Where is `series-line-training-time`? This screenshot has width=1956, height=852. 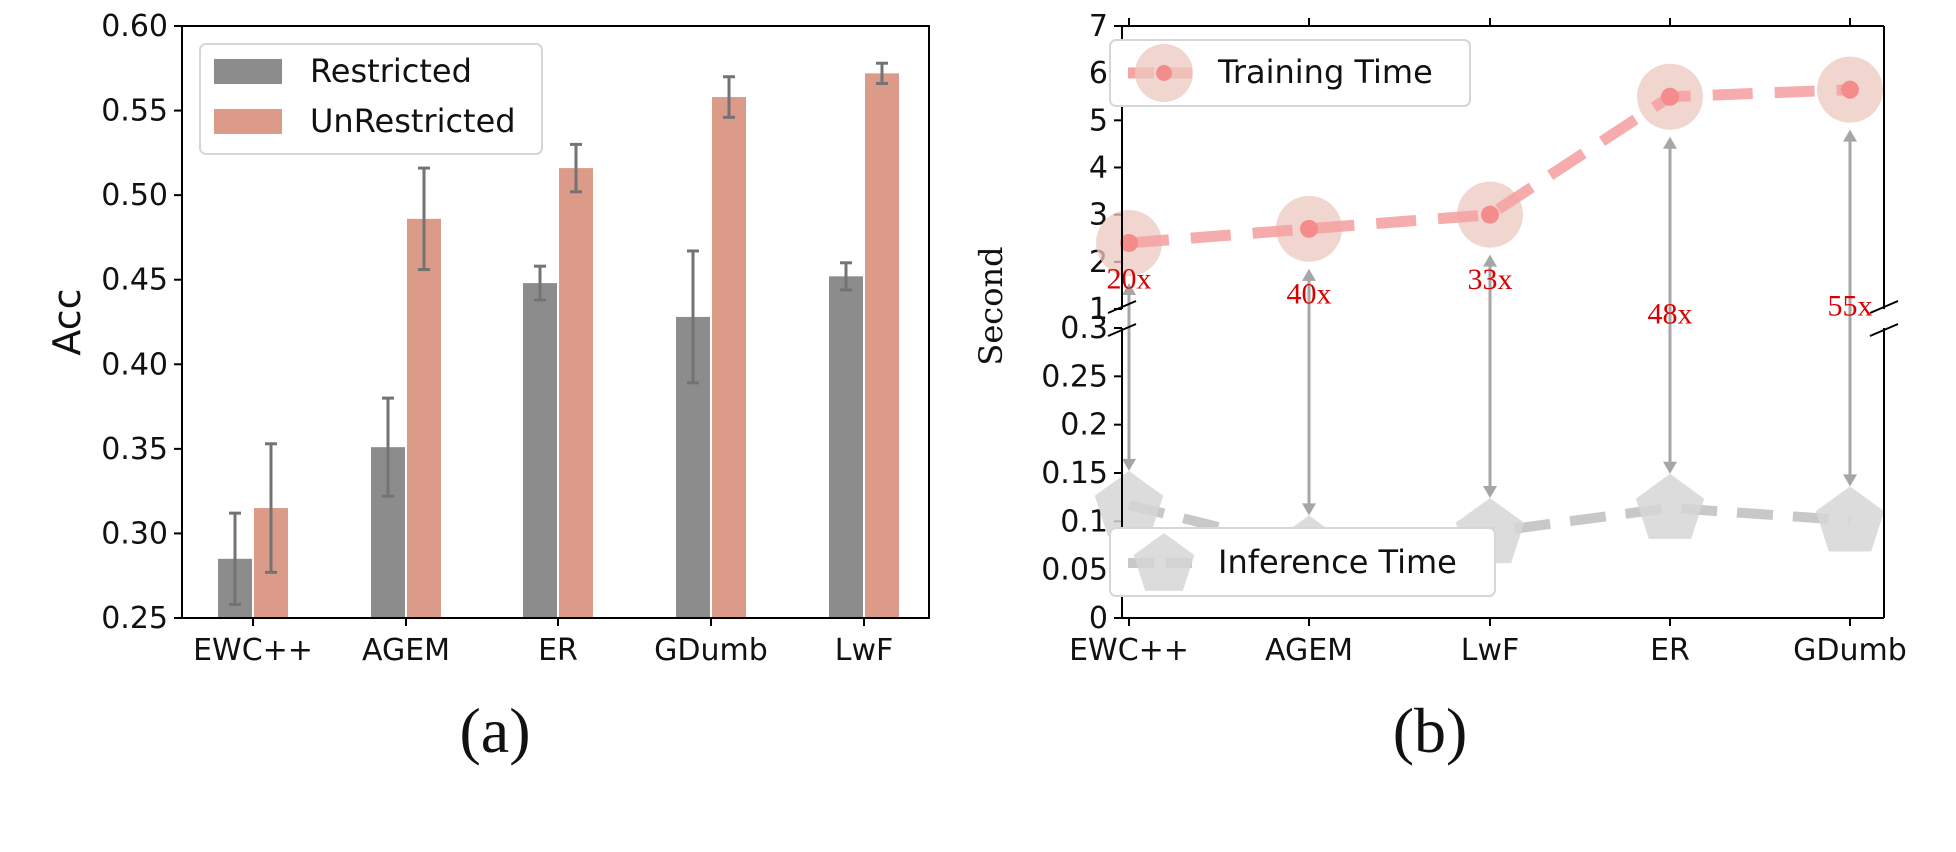
series-line-training-time is located at coordinates (1489, 166).